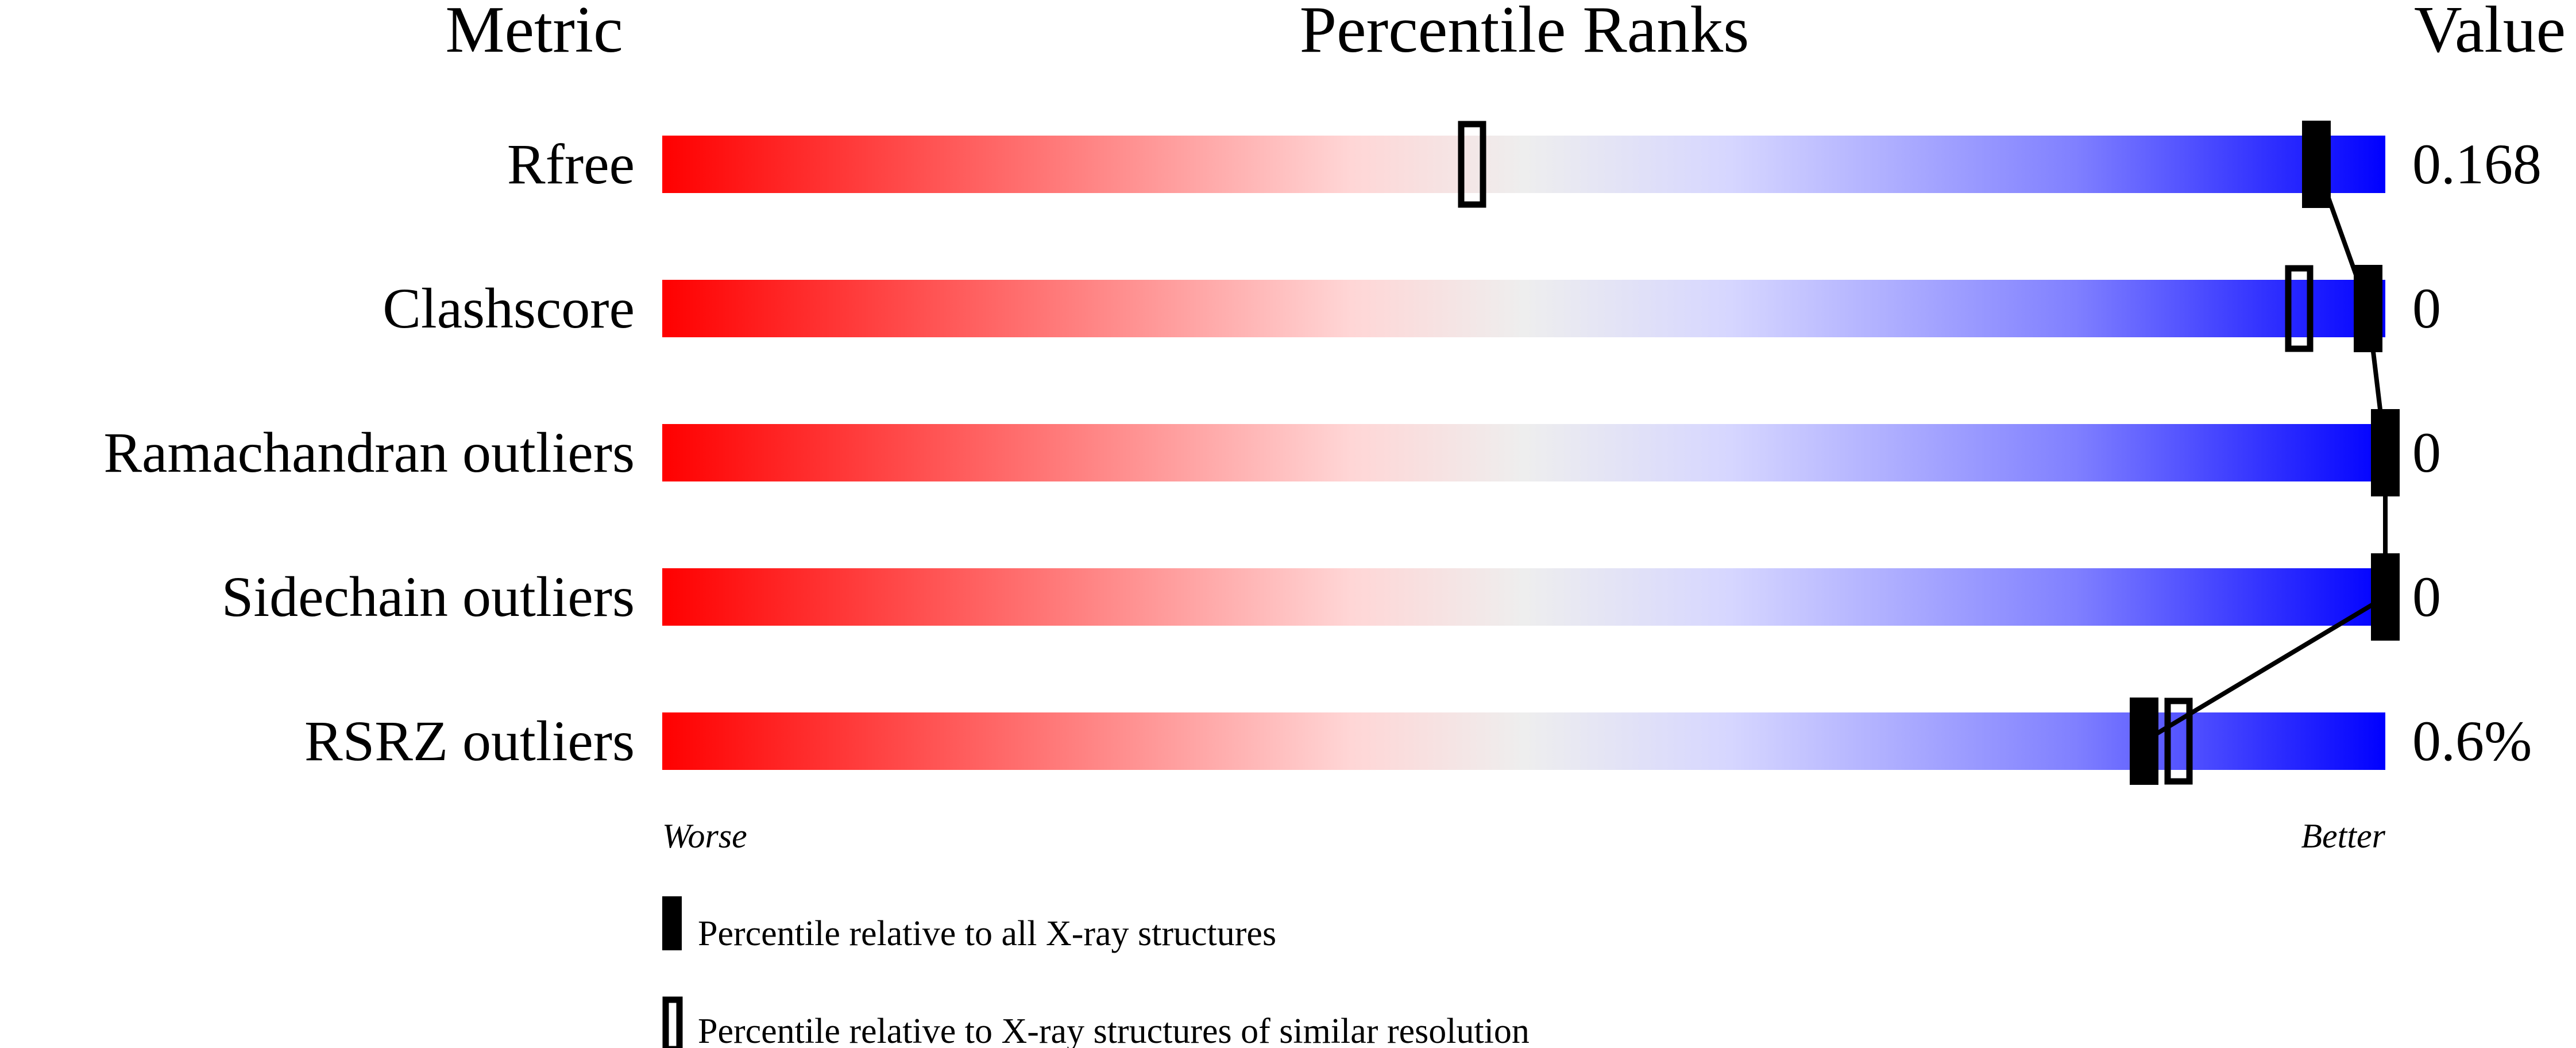 The height and width of the screenshot is (1048, 2576). Describe the element at coordinates (509, 308) in the screenshot. I see `metric-label: Clashscore` at that location.